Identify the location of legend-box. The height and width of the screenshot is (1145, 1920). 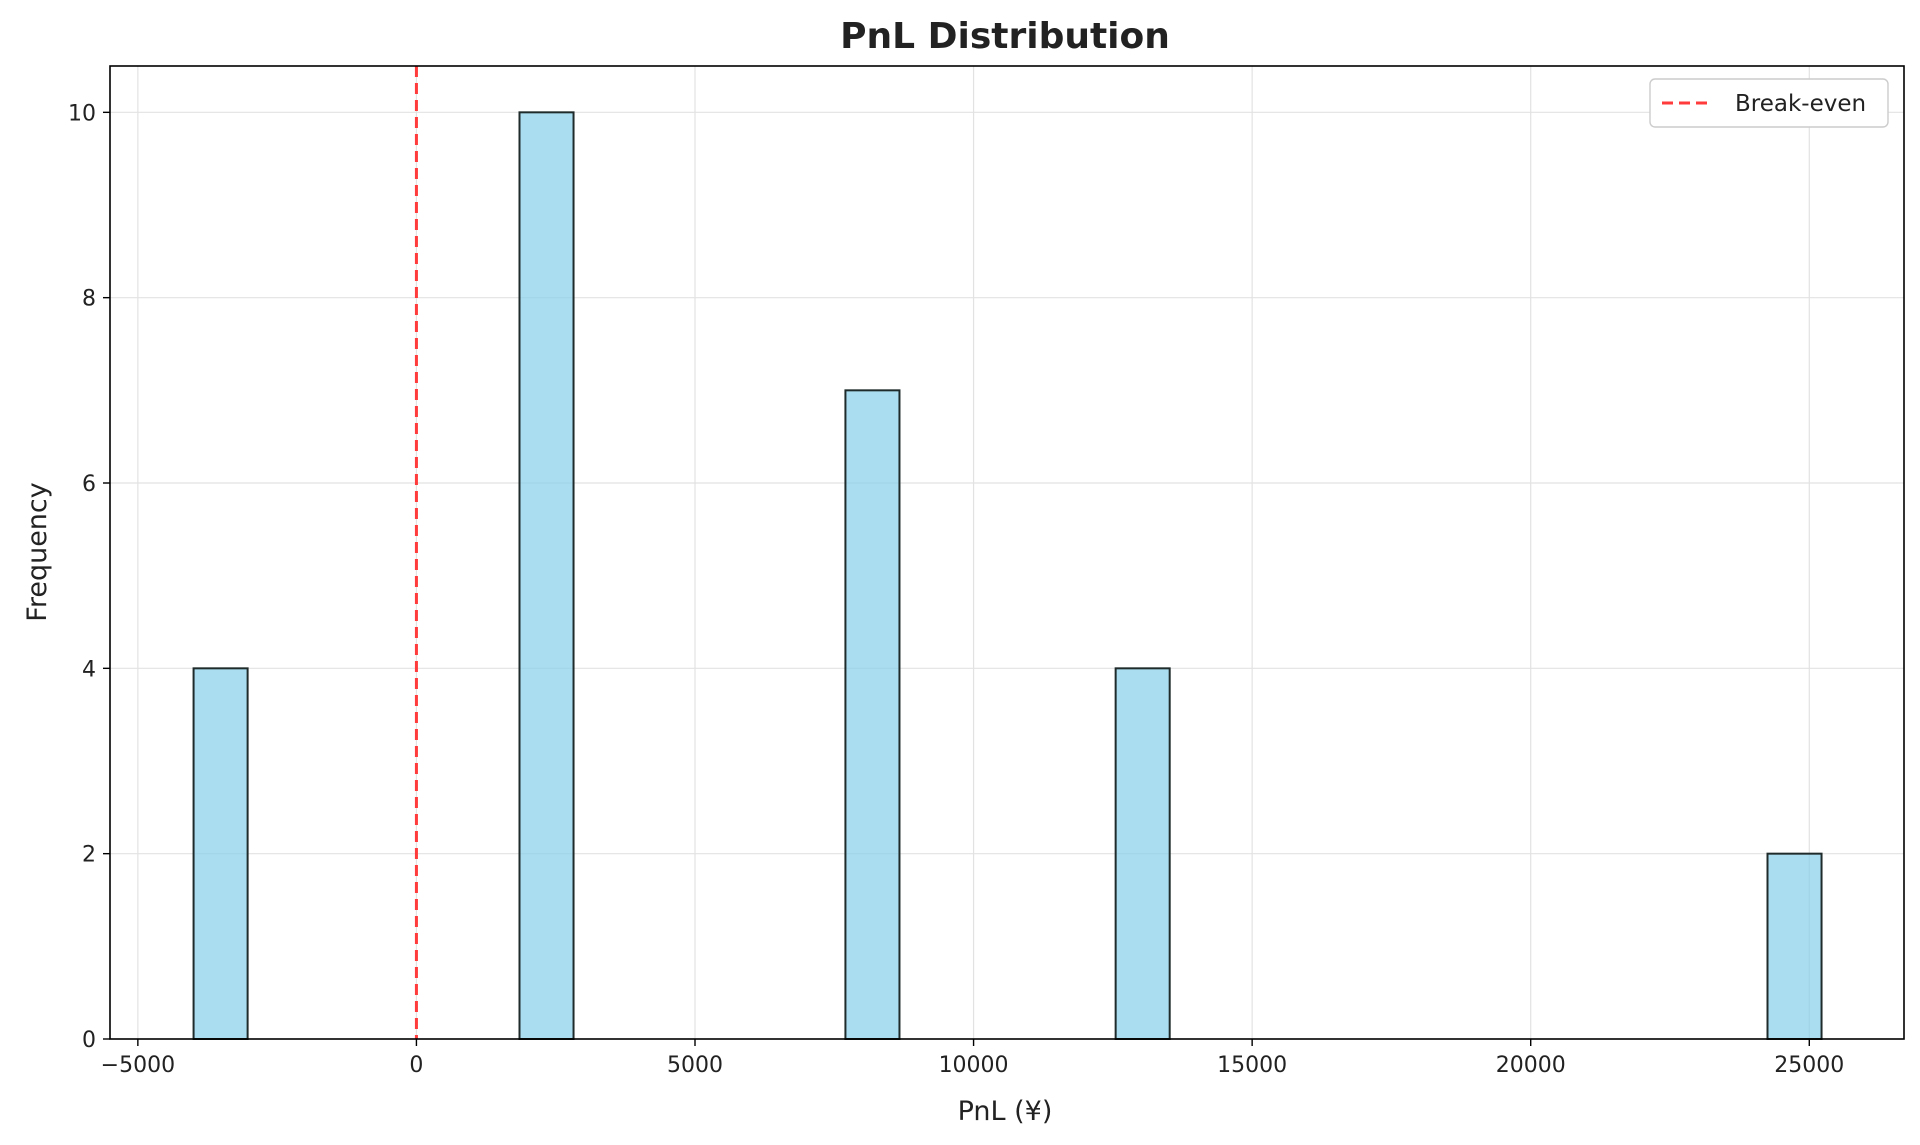
(1769, 103).